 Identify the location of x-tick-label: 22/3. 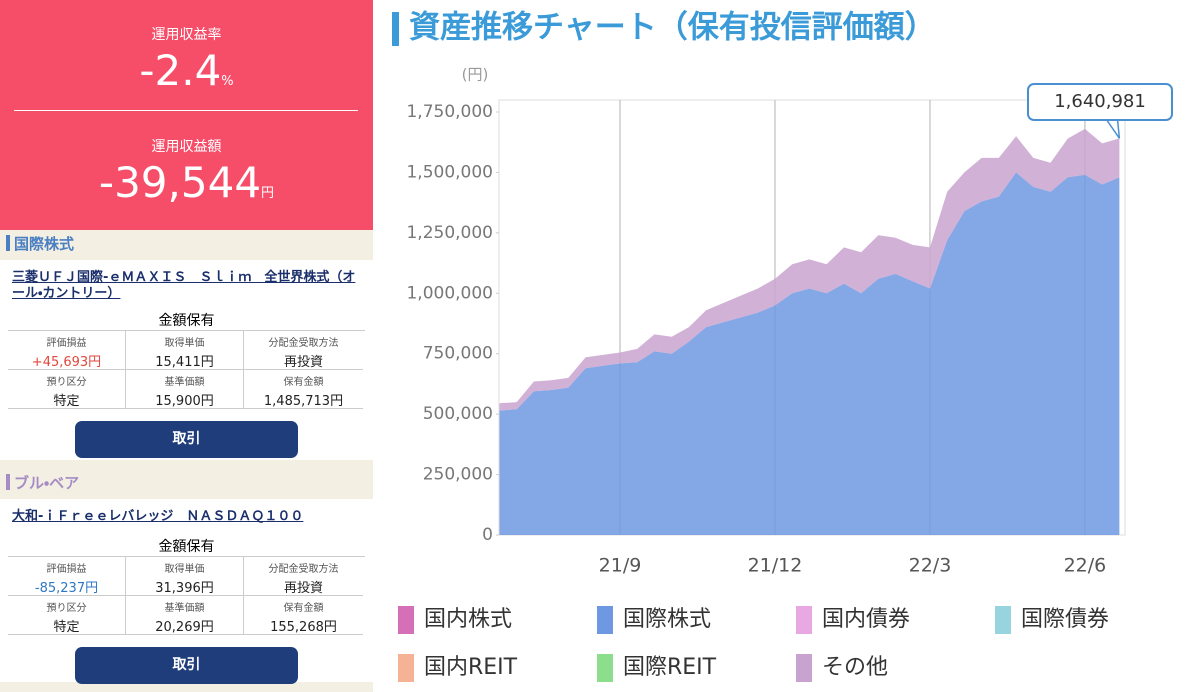
(930, 566).